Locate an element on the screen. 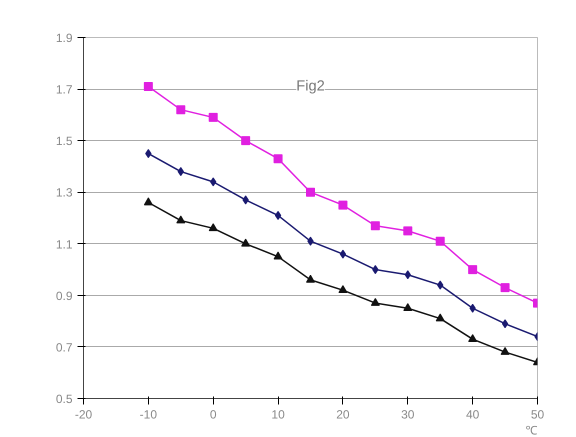 The image size is (576, 437). text: ℃ is located at coordinates (532, 430).